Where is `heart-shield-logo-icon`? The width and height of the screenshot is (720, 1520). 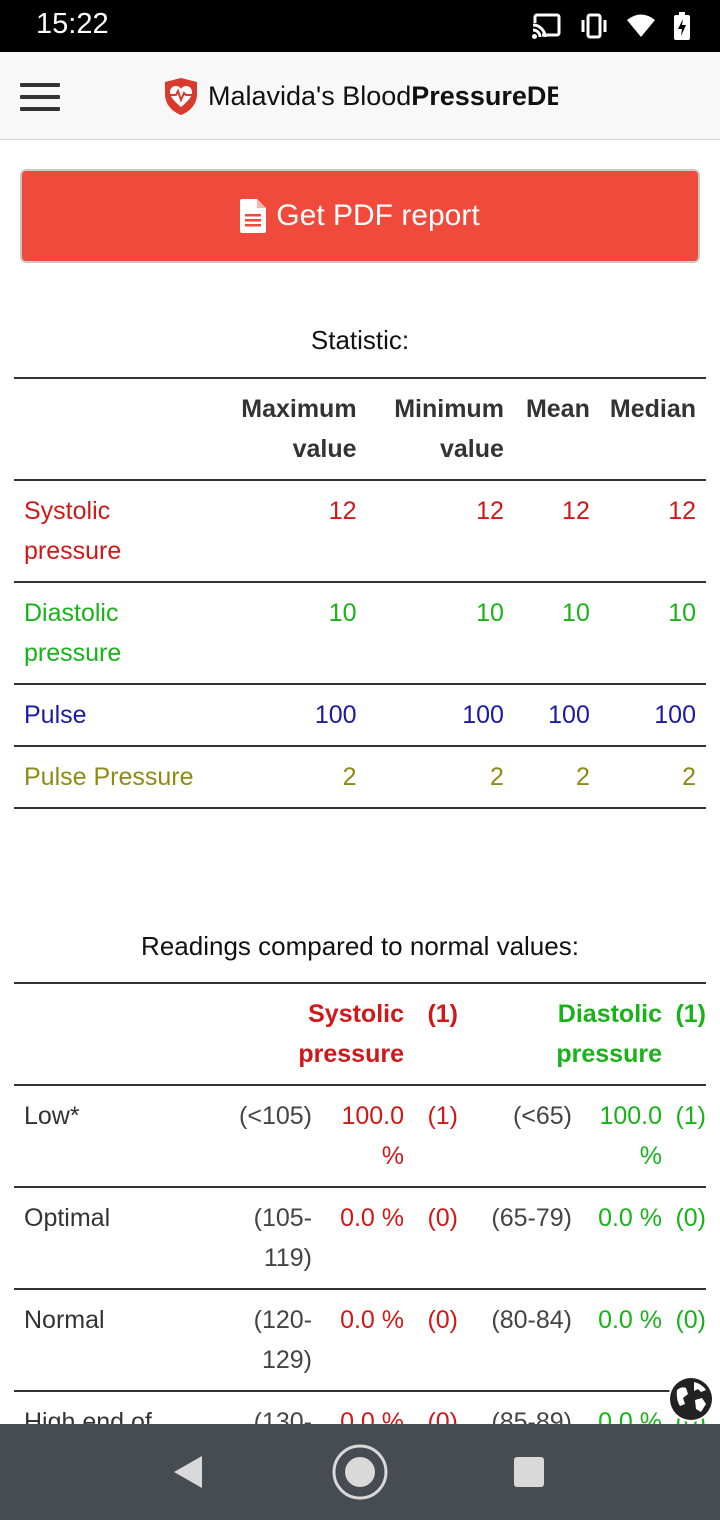
heart-shield-logo-icon is located at coordinates (181, 96).